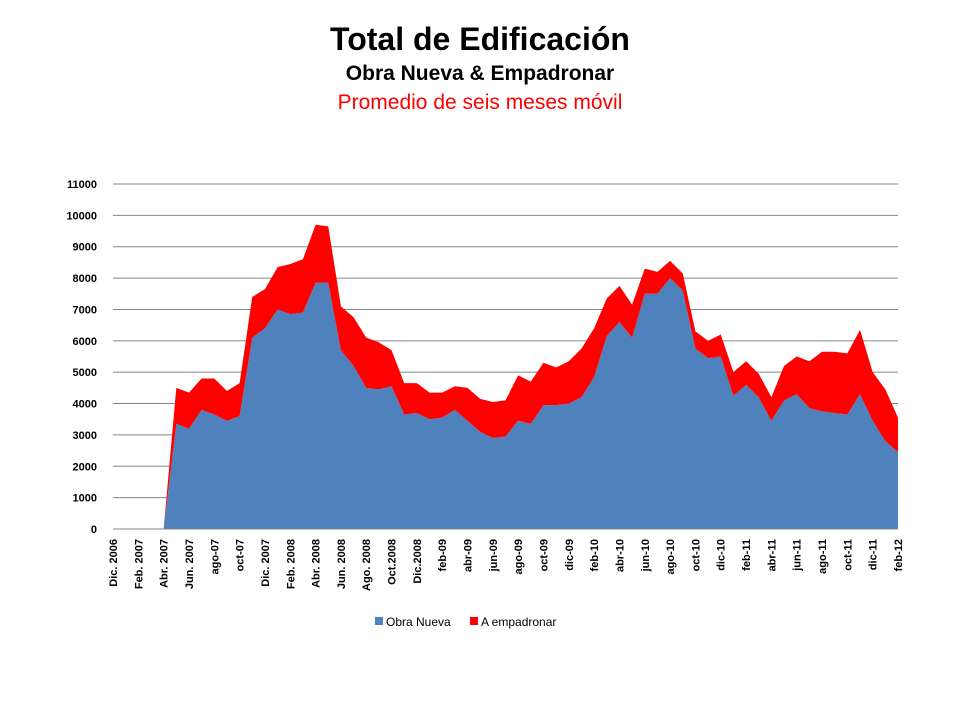 The image size is (960, 720). Describe the element at coordinates (823, 556) in the screenshot. I see `x-tick-label: ago-11` at that location.